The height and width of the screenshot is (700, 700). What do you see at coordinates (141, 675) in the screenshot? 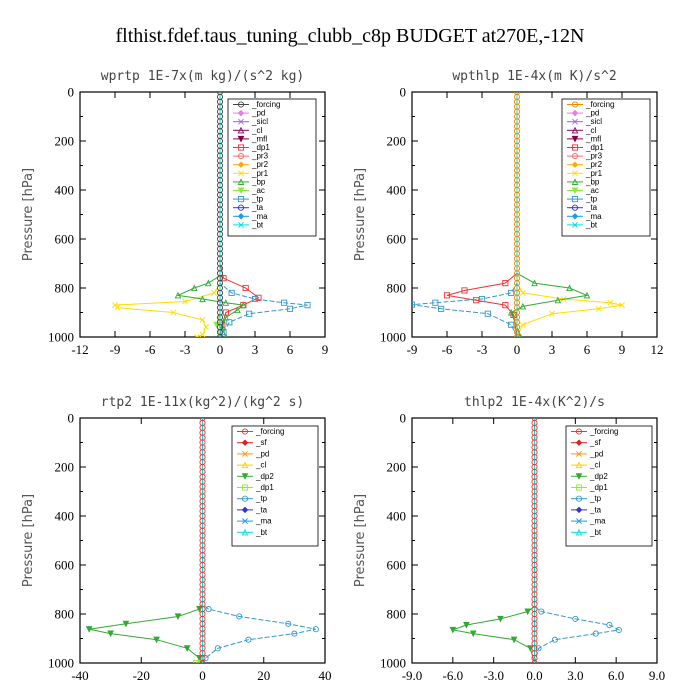
I see `x-tick-label: -20` at bounding box center [141, 675].